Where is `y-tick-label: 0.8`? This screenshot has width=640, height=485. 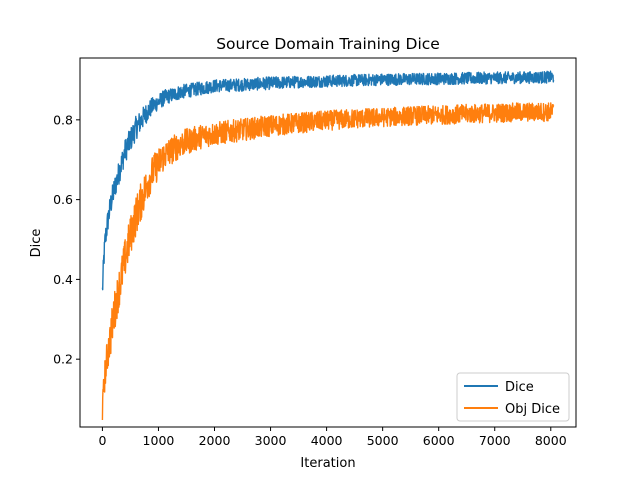
y-tick-label: 0.8 is located at coordinates (63, 119).